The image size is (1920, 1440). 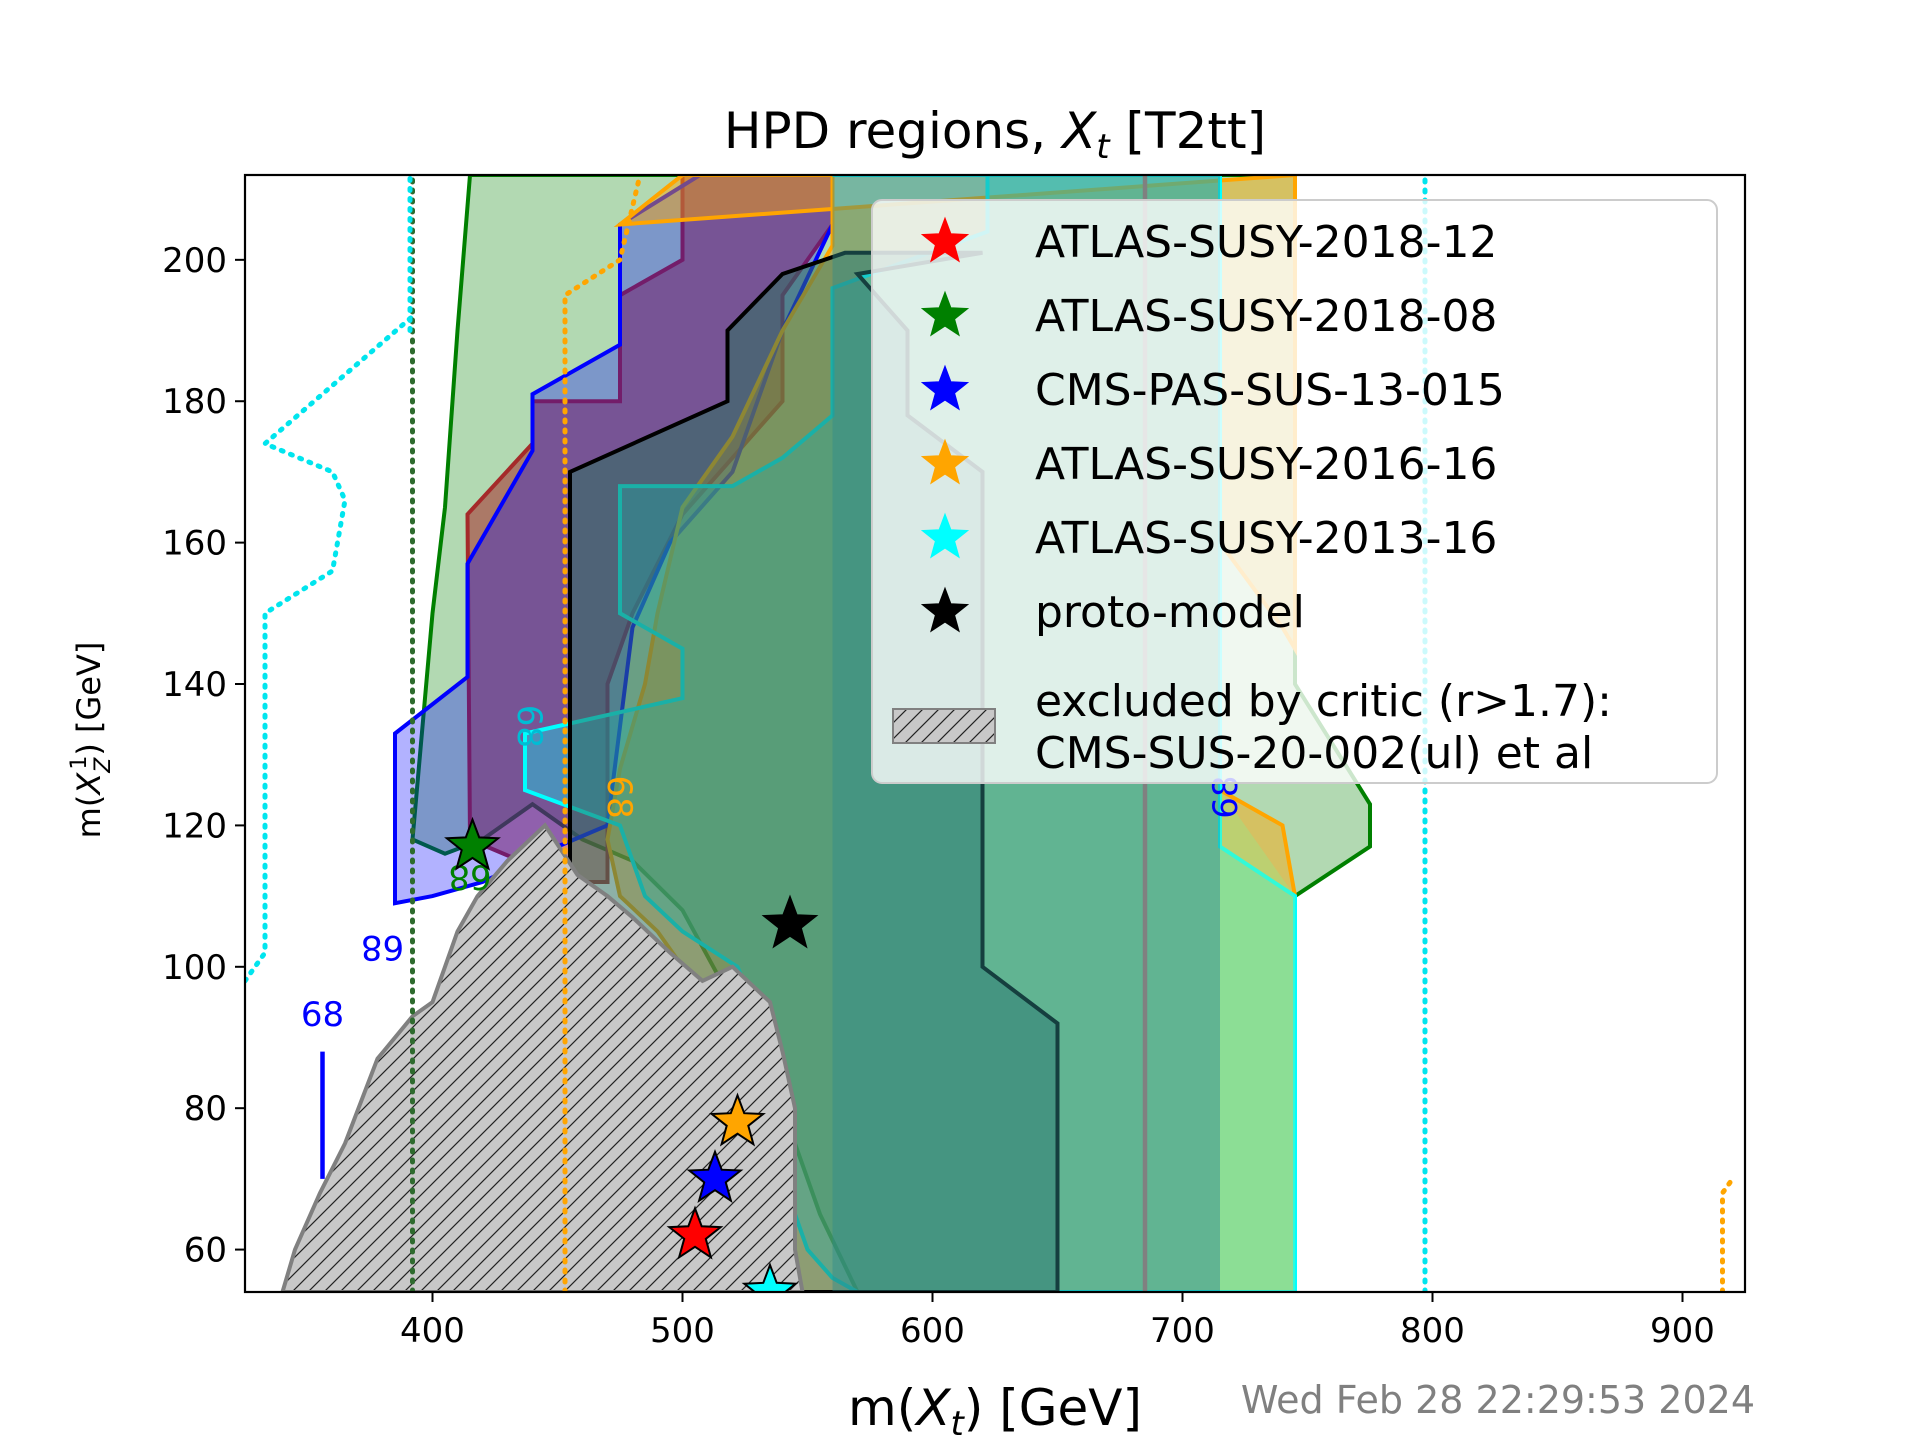 I want to click on excluded-by-critic-region, so click(x=542, y=1057).